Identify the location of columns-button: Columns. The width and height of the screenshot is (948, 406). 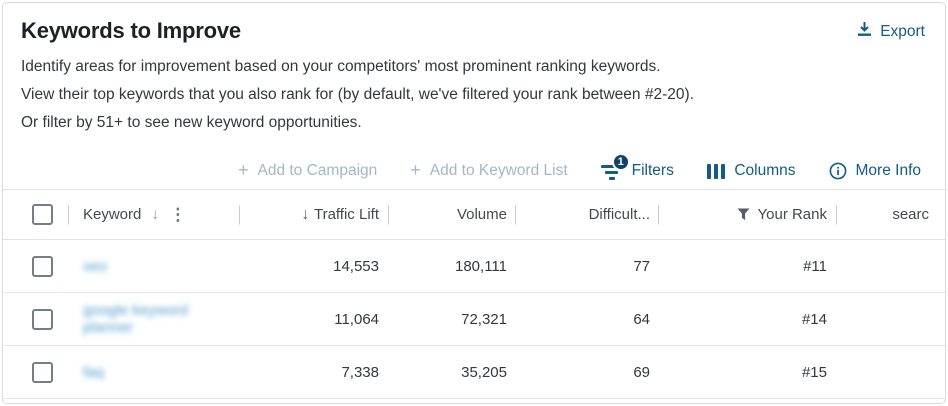
(751, 171).